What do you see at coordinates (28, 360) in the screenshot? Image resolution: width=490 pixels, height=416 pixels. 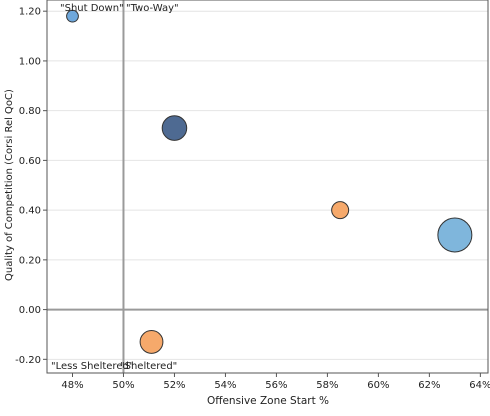 I see `y-tick-label: -0.20` at bounding box center [28, 360].